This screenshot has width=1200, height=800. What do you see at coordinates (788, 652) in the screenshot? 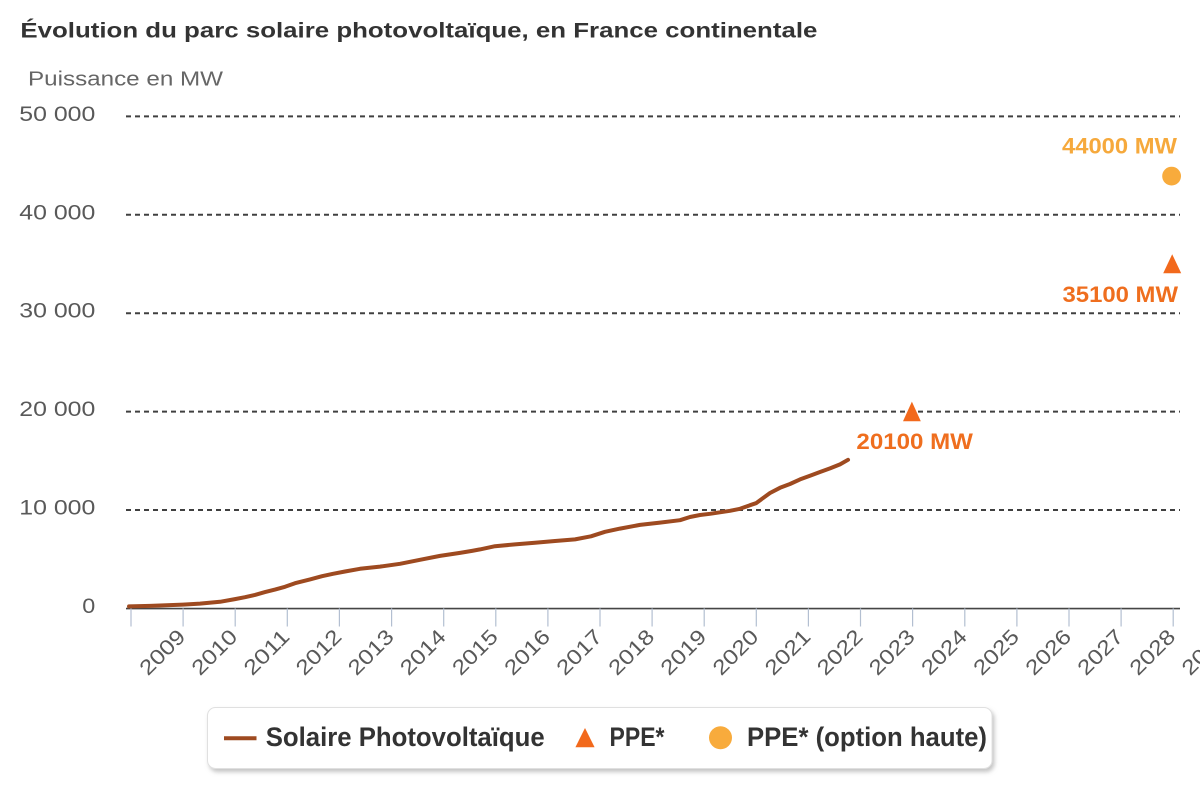
I see `svg-text: 2021` at bounding box center [788, 652].